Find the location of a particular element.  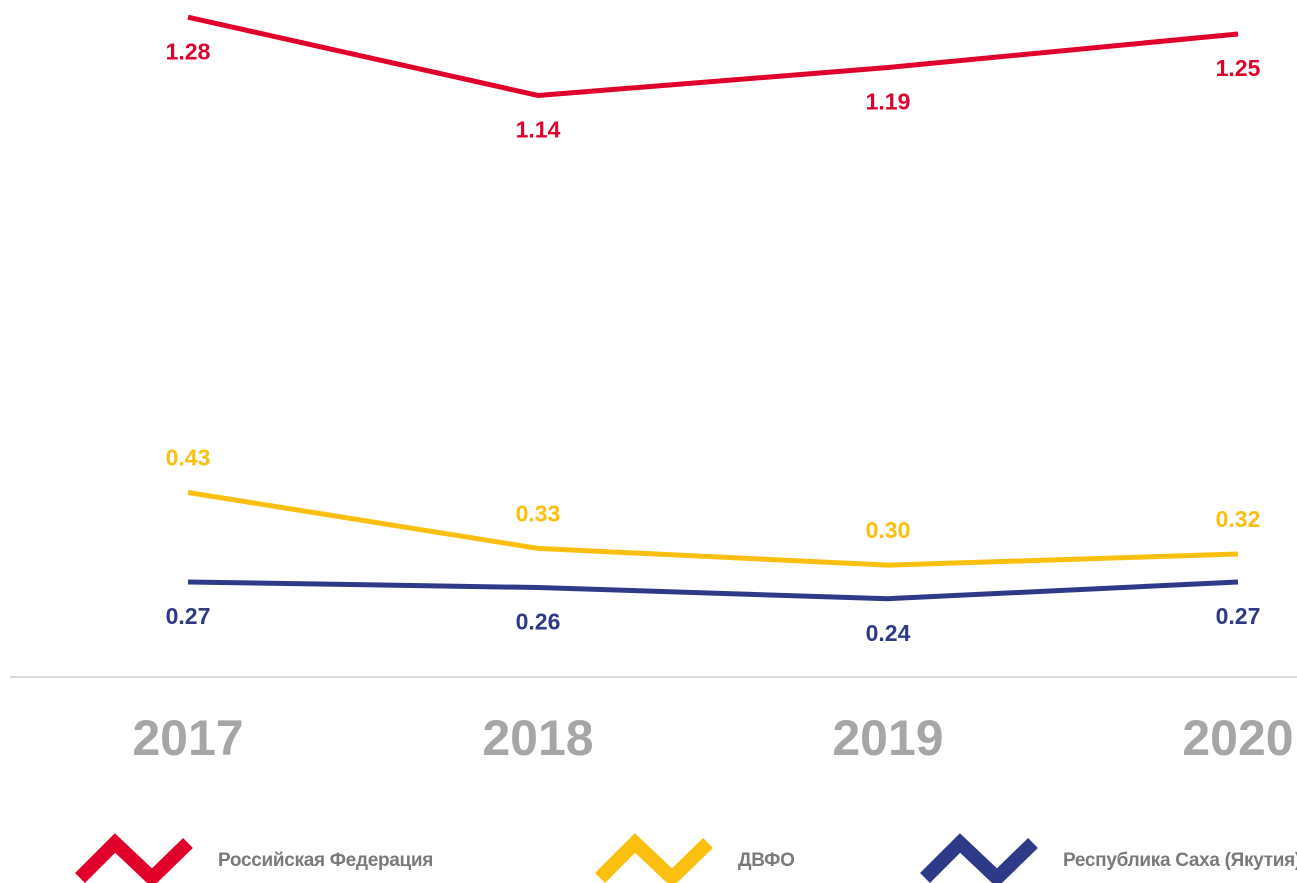

data-label: 0.24 is located at coordinates (888, 633).